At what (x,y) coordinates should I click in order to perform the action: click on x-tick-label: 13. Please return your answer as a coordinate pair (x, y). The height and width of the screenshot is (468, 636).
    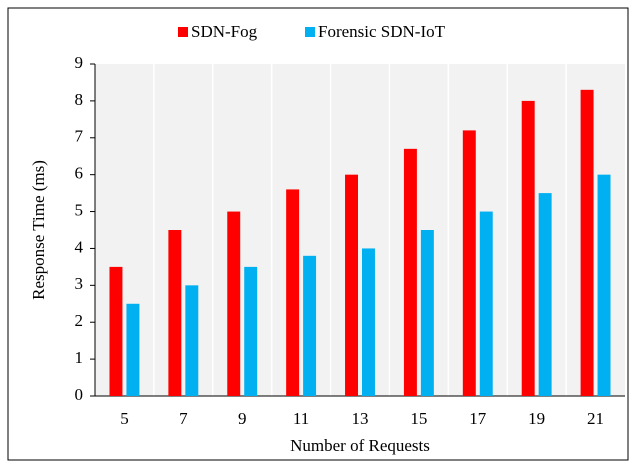
    Looking at the image, I should click on (360, 418).